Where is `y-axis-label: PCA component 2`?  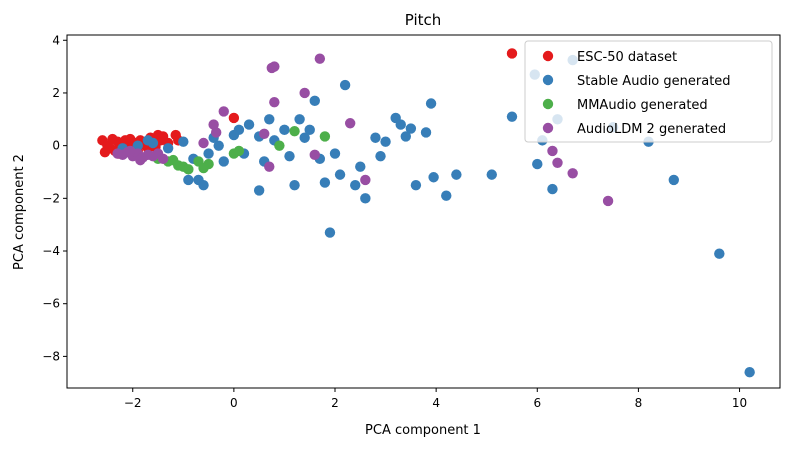
y-axis-label: PCA component 2 is located at coordinates (19, 212).